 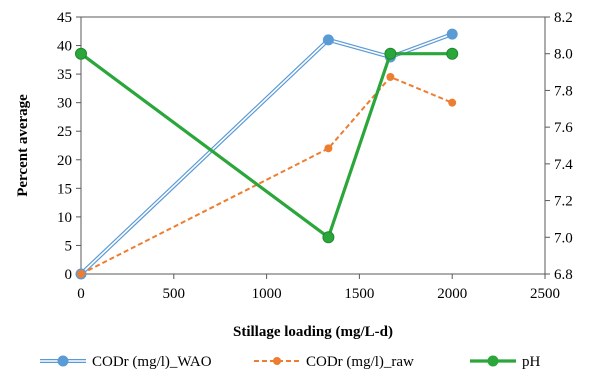 I want to click on x-tick-label: 1000, so click(x=267, y=294).